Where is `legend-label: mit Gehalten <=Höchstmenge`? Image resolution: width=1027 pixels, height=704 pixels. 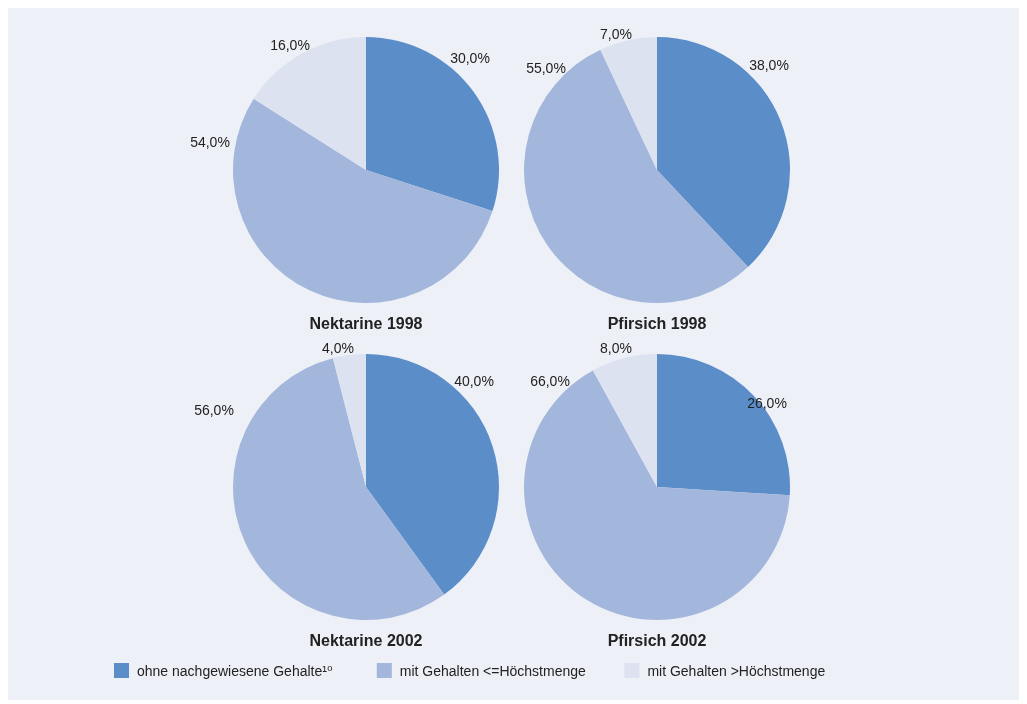
legend-label: mit Gehalten <=Höchstmenge is located at coordinates (493, 670).